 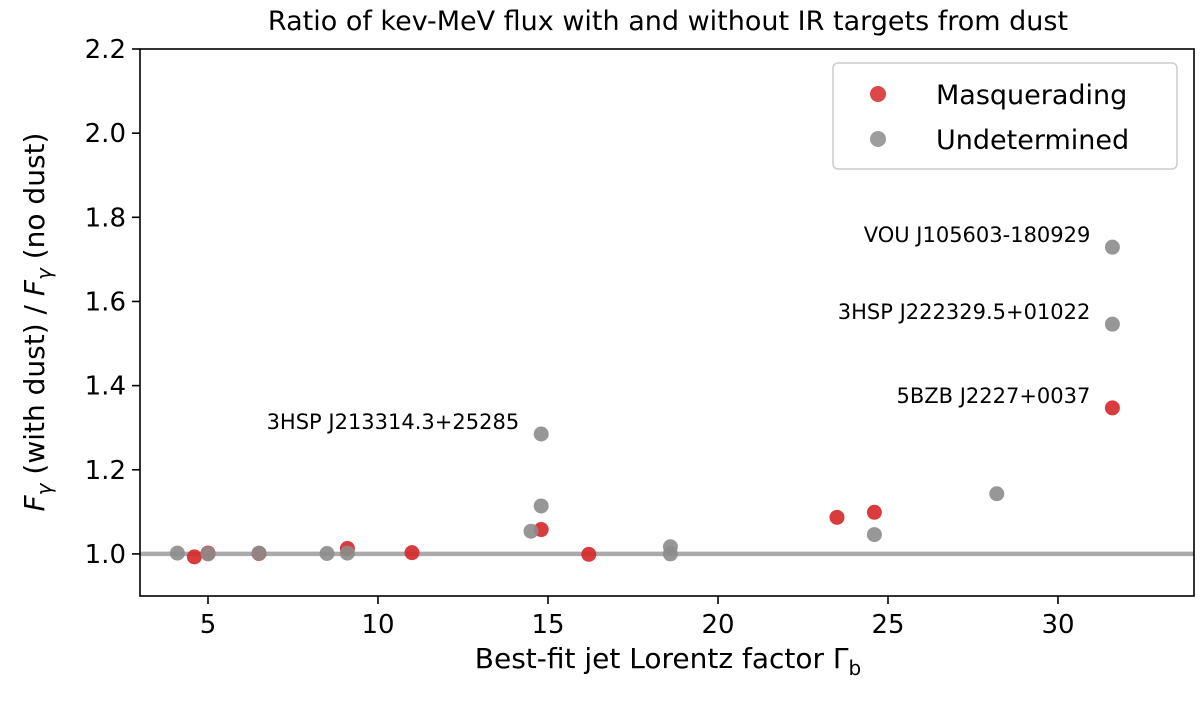 I want to click on y-axis-label-sub1: γ, so click(x=44, y=488).